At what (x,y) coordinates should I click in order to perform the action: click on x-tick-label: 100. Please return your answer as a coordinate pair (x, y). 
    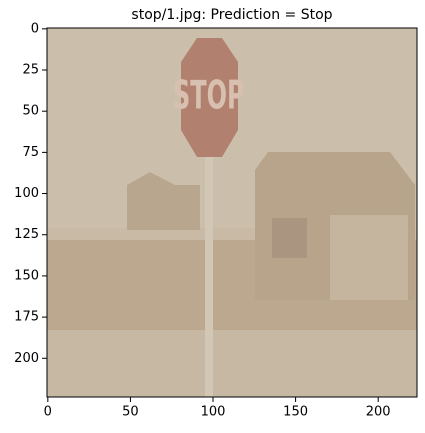
    Looking at the image, I should click on (213, 412).